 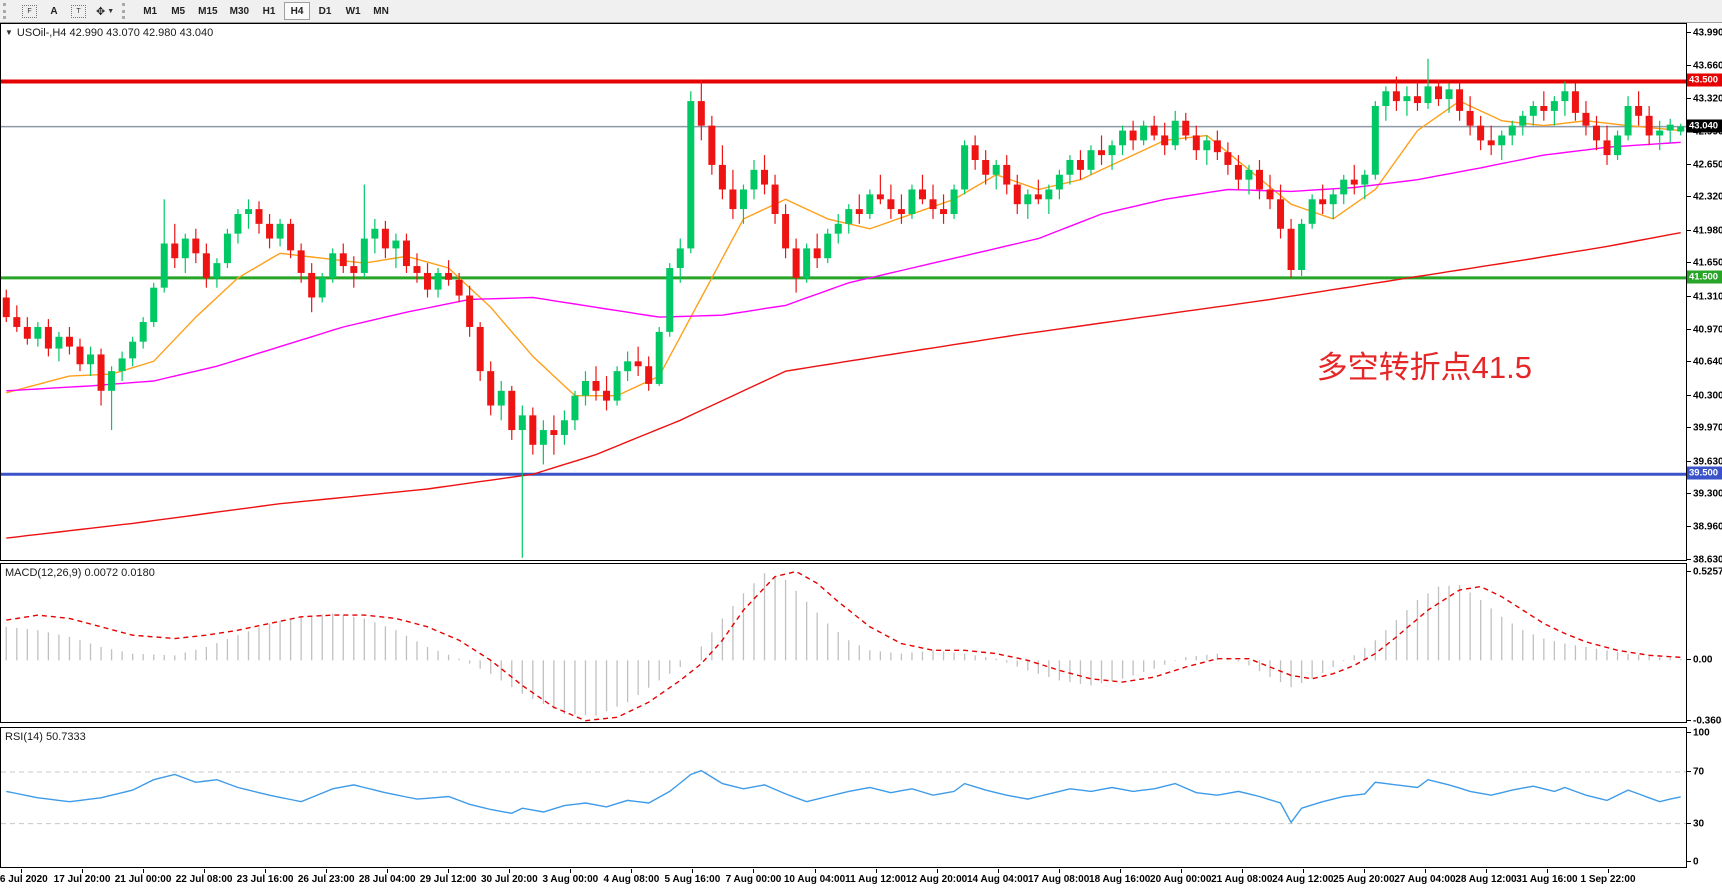 I want to click on time-label: 20 Aug 00:00, so click(x=1181, y=879).